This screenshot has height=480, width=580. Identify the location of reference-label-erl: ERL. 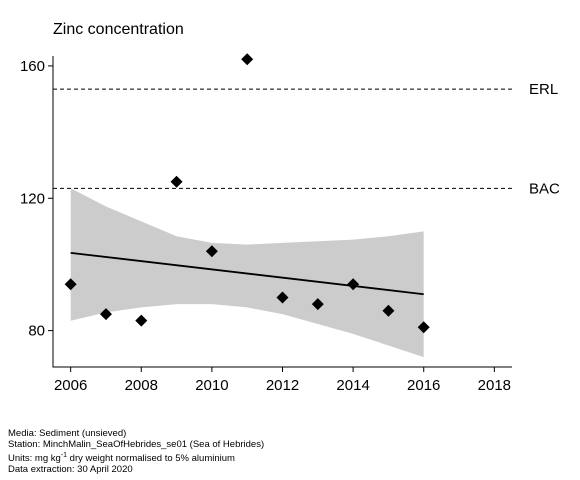
(543, 89).